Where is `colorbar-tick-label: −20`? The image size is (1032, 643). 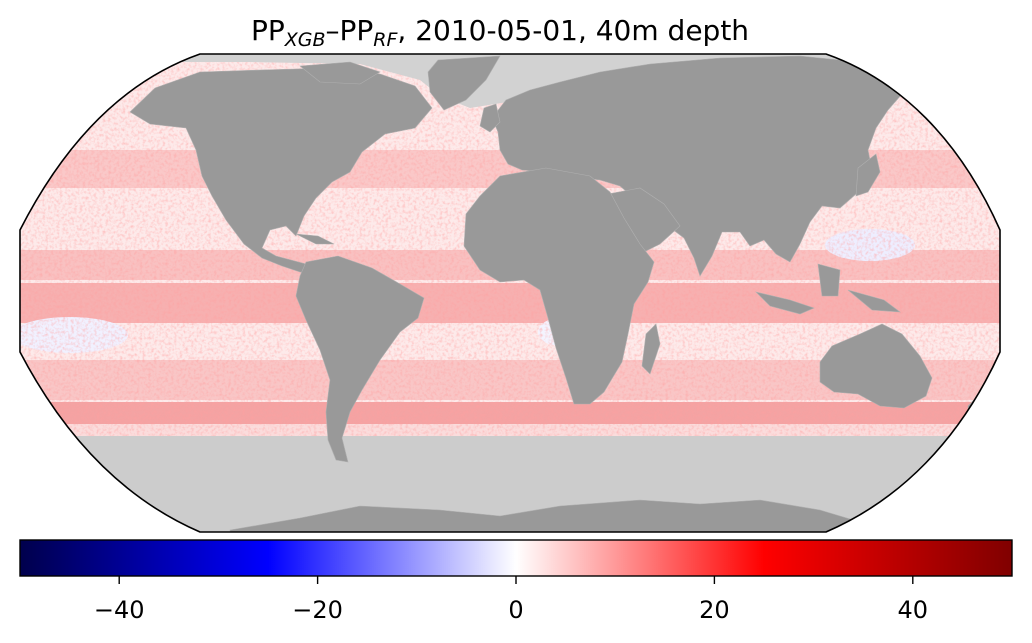
colorbar-tick-label: −20 is located at coordinates (317, 610).